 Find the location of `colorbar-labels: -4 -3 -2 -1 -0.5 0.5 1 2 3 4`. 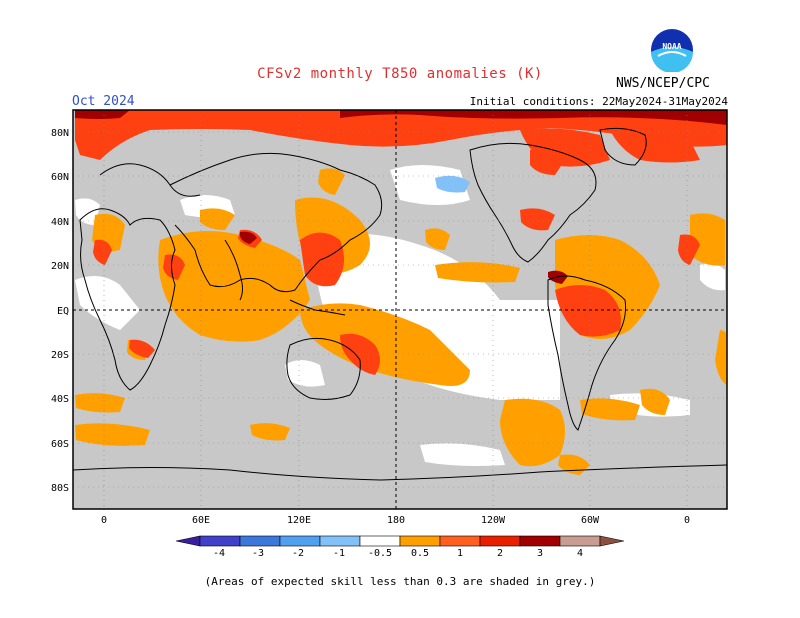

colorbar-labels: -4 -3 -2 -1 -0.5 0.5 1 2 3 4 is located at coordinates (398, 553).